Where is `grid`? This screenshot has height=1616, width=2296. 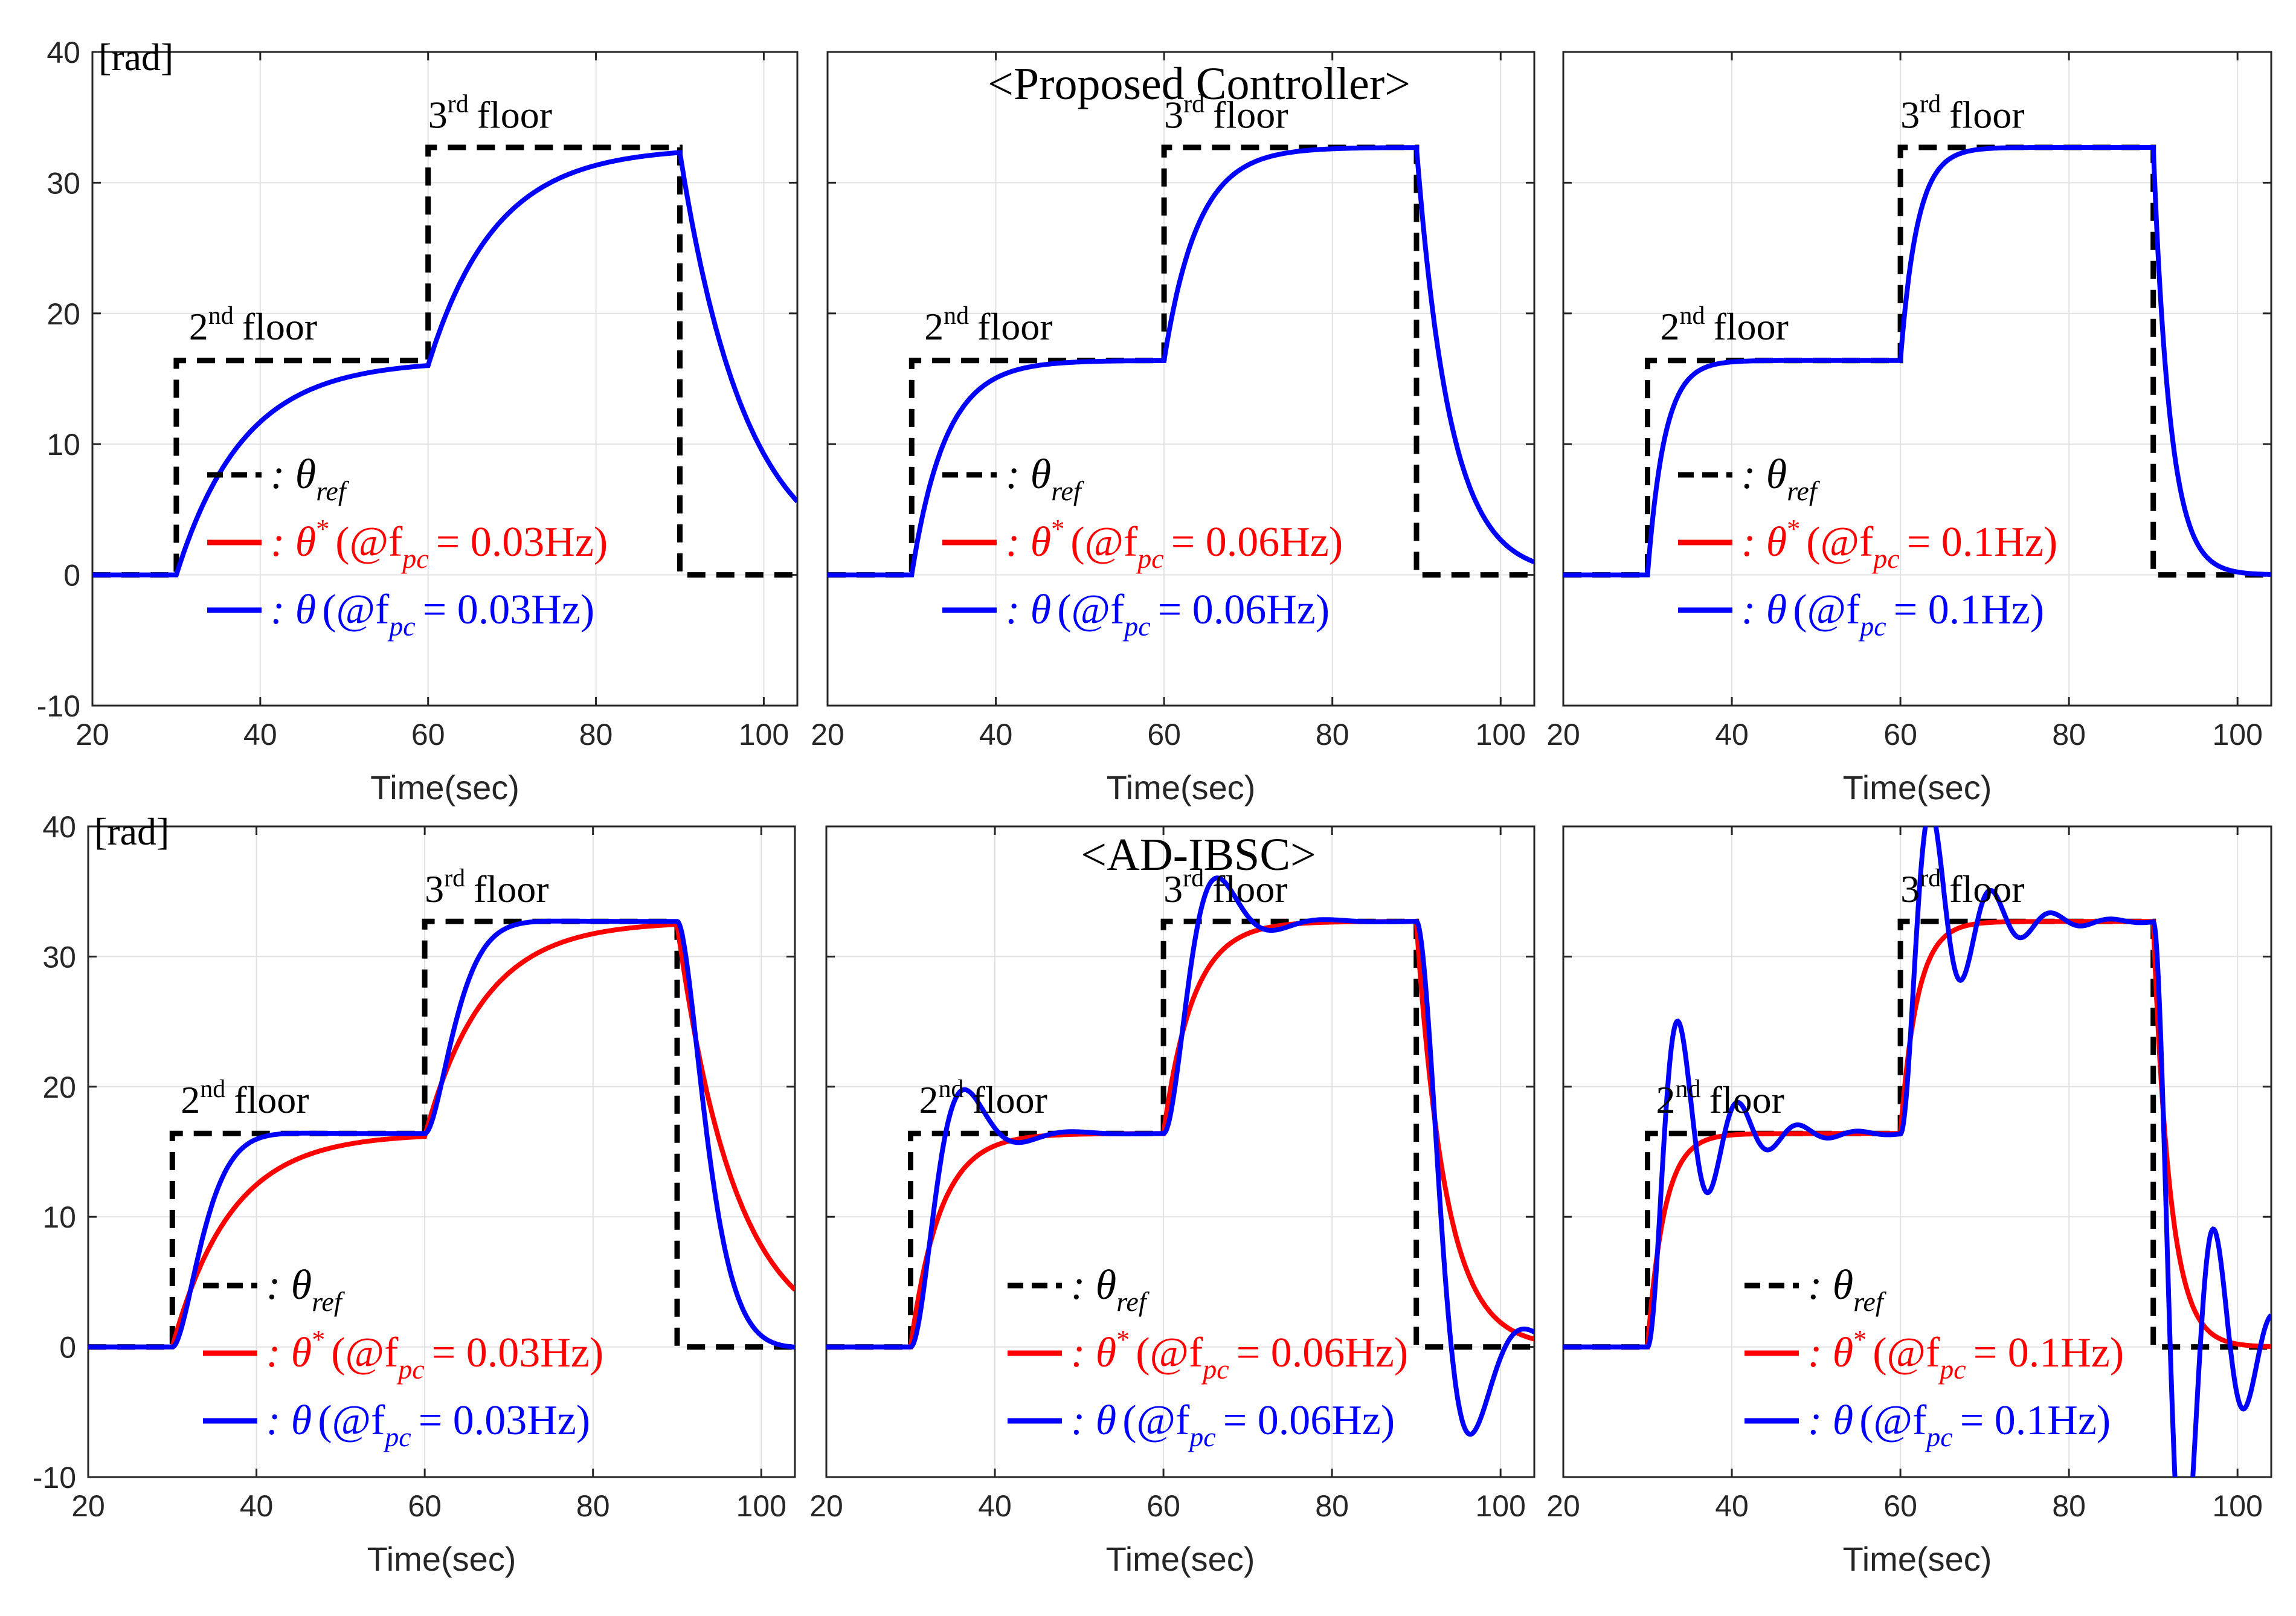 grid is located at coordinates (1180, 1152).